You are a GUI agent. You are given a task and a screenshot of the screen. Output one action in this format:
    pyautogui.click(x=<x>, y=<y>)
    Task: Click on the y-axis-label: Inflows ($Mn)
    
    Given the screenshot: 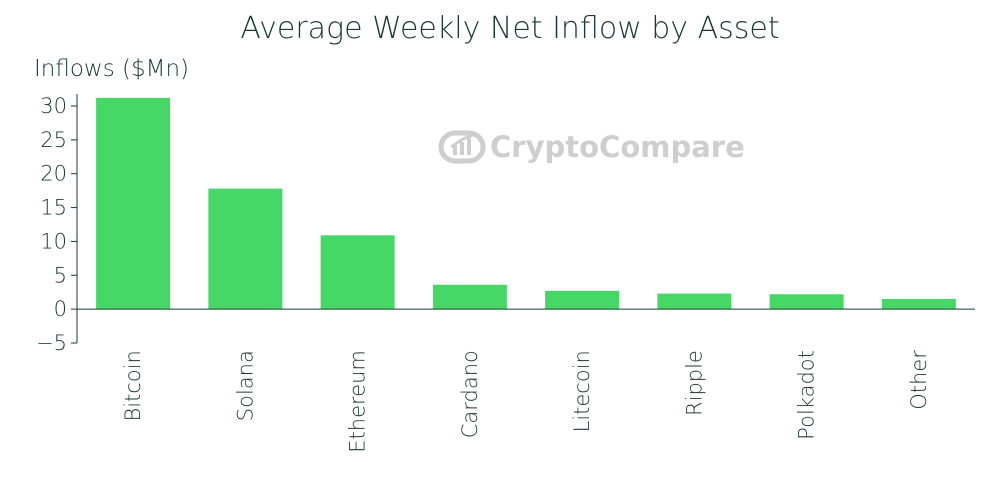 What is the action you would take?
    pyautogui.click(x=111, y=69)
    